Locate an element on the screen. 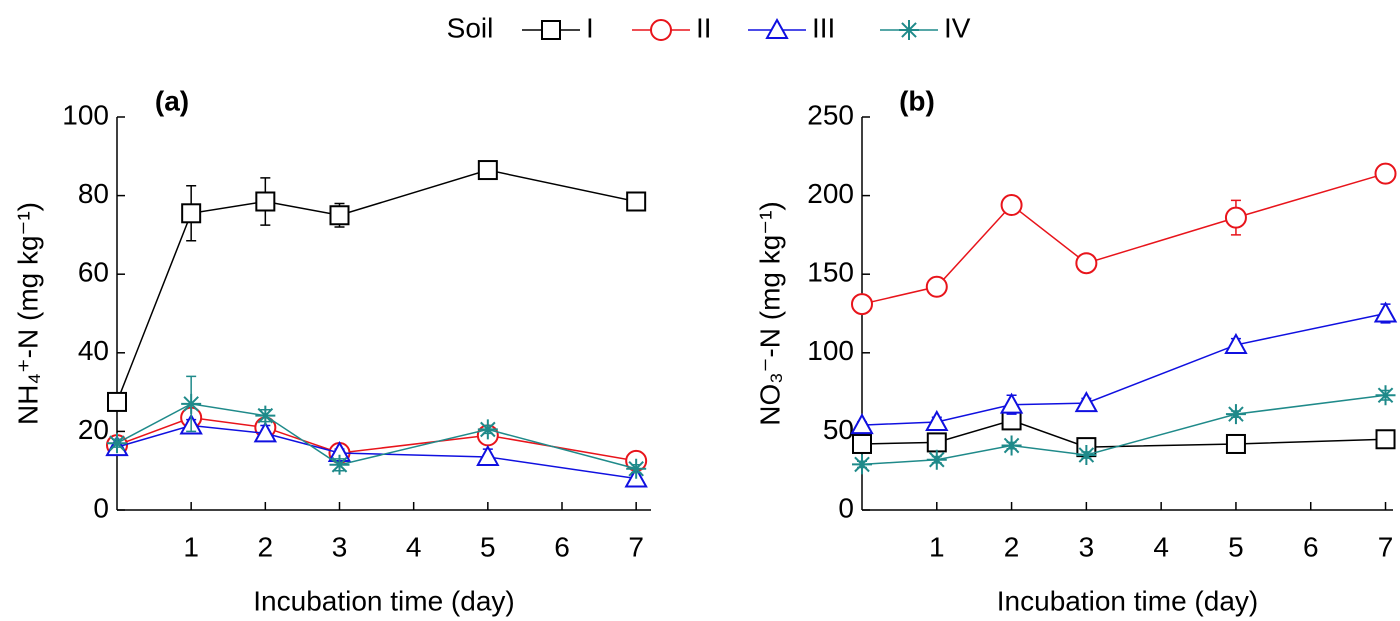  y-tick-label: 250 is located at coordinates (830, 114).